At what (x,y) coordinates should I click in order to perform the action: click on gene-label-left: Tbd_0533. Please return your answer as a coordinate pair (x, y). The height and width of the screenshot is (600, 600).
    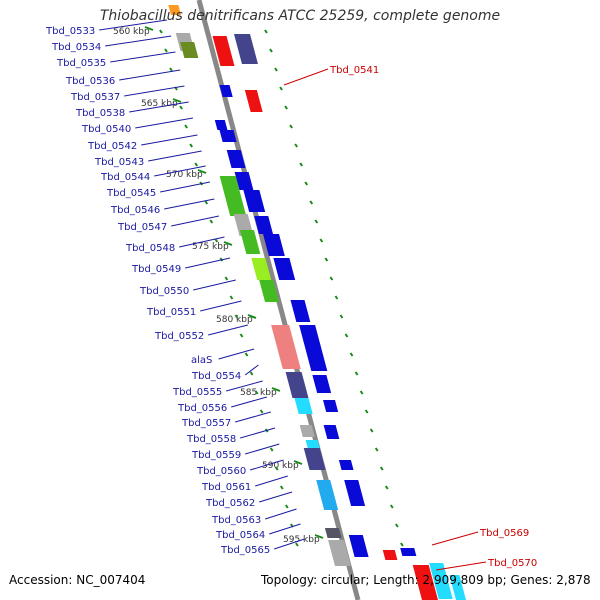
    Looking at the image, I should click on (70, 31).